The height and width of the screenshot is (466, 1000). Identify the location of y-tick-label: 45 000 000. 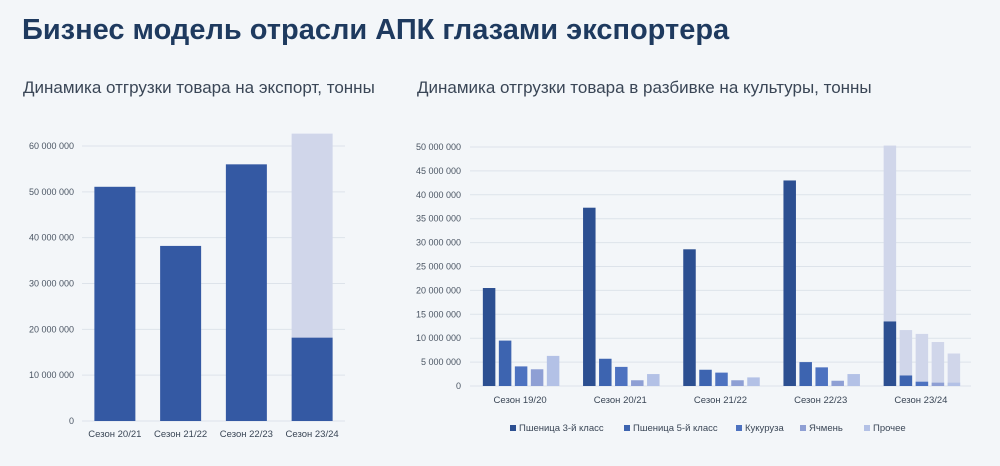
(438, 171).